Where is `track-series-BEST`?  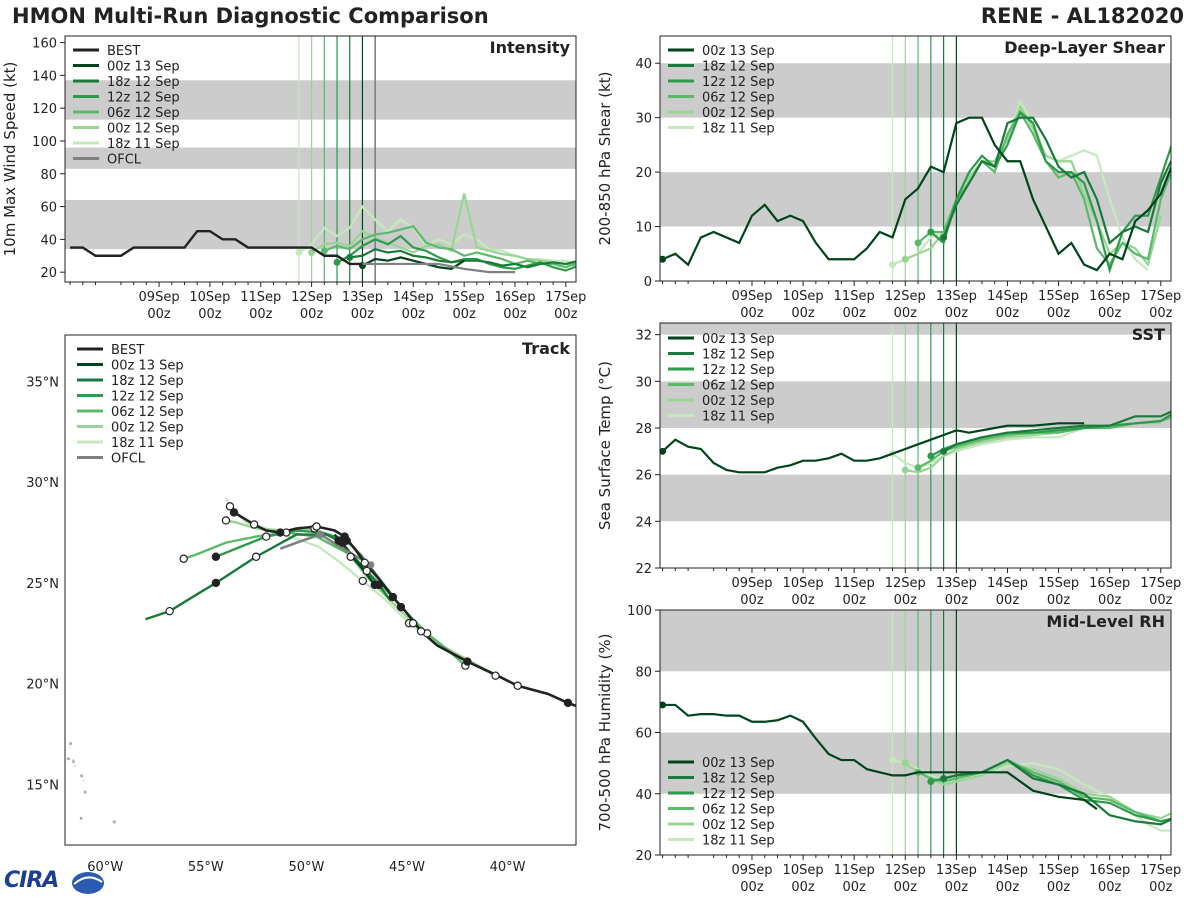 track-series-BEST is located at coordinates (404, 609).